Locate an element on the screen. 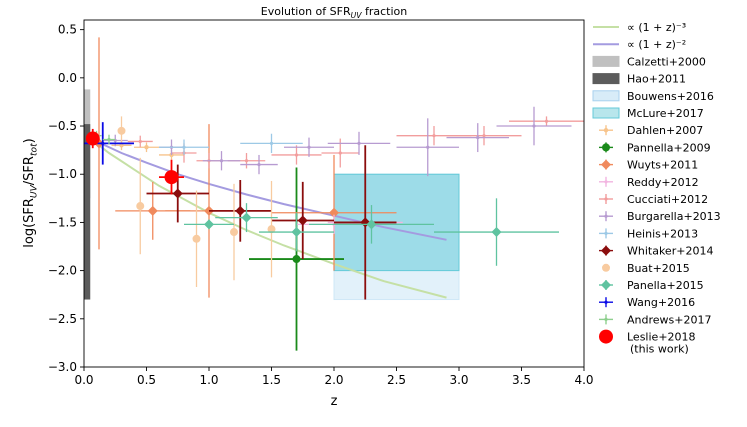 The height and width of the screenshot is (427, 747). legend-entry-mclure-2017: McLure+2017 is located at coordinates (648, 113).